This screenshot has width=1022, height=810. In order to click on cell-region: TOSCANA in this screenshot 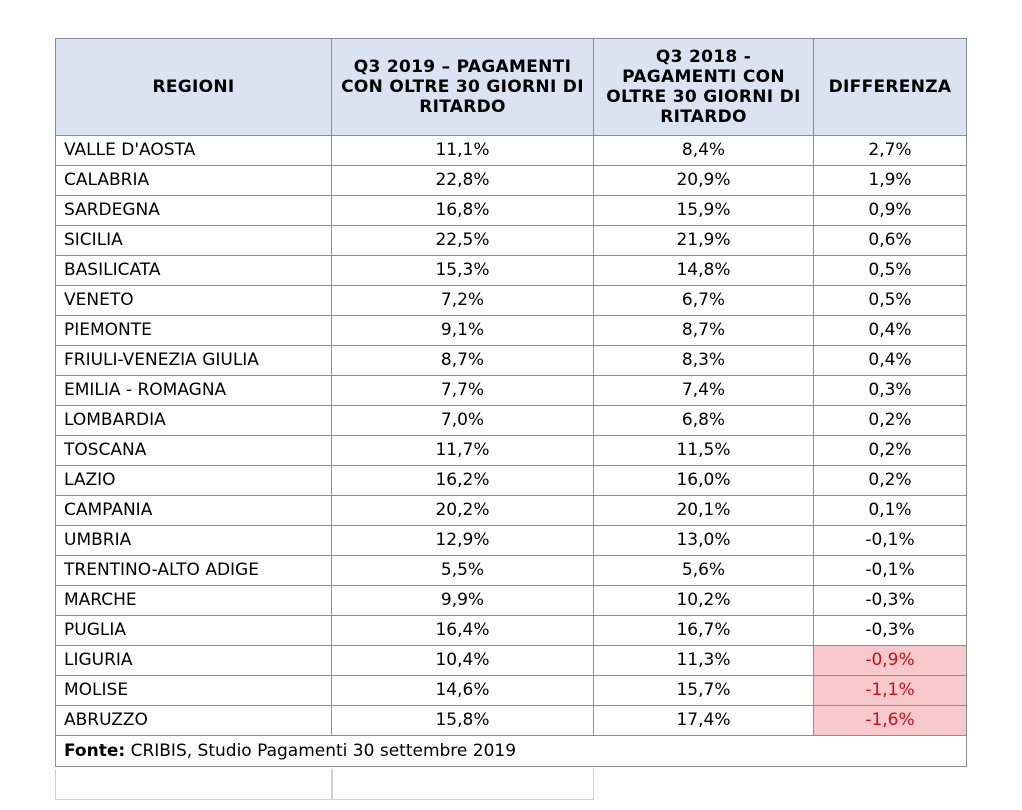, I will do `click(193, 450)`.